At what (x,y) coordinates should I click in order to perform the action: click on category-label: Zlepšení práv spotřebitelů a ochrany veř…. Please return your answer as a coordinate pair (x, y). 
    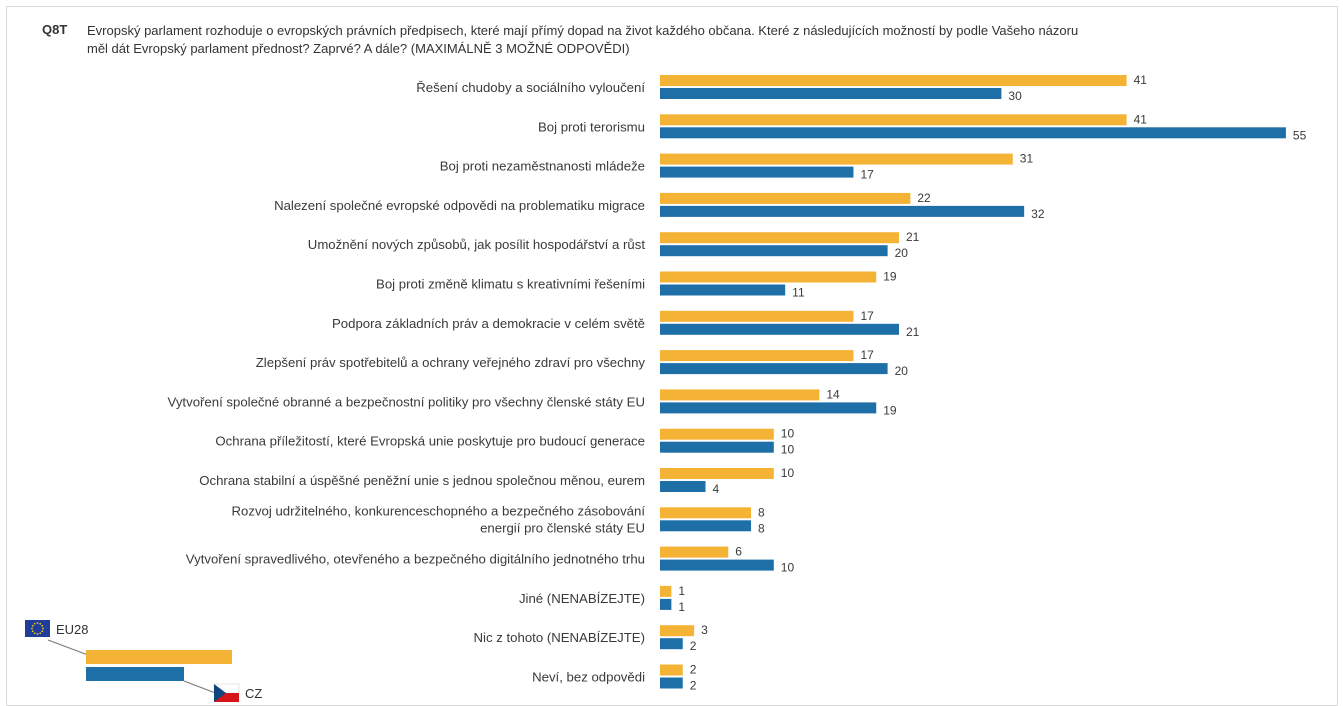
    Looking at the image, I should click on (451, 362).